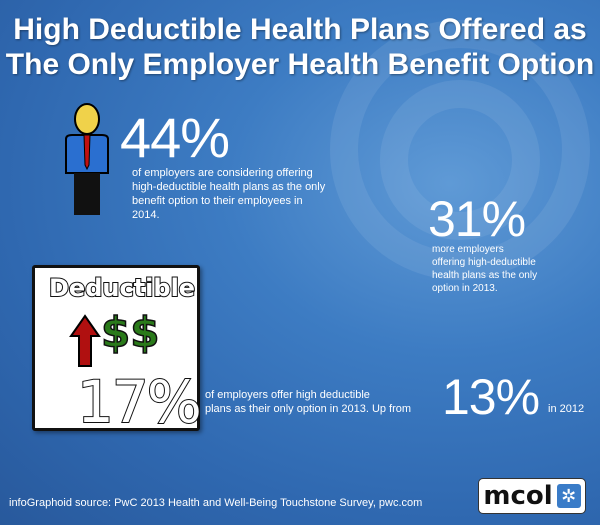 The image size is (600, 525). I want to click on text-line: offering high-deductible, so click(484, 262).